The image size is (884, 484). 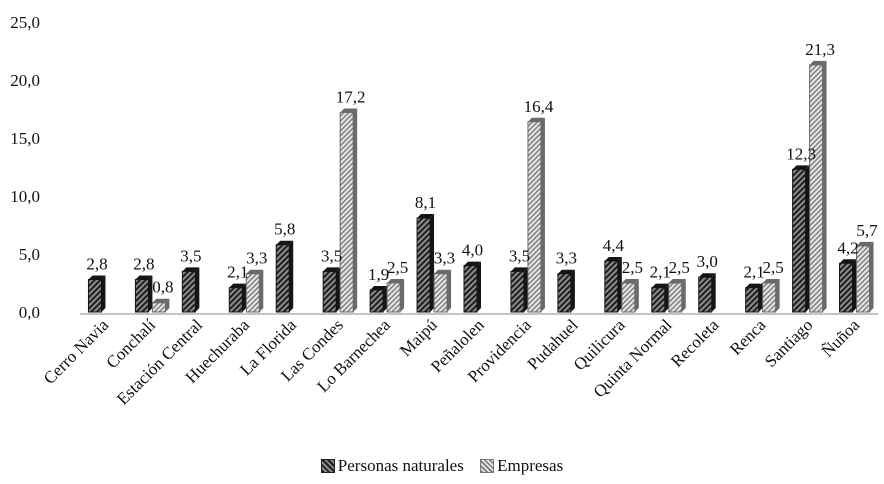 I want to click on data-label-personas-naturales: 4,4, so click(x=614, y=245).